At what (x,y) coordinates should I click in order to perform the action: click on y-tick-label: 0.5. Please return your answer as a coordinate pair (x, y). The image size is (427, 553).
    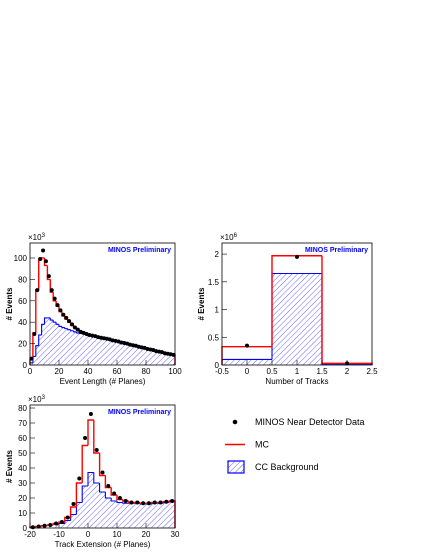
    Looking at the image, I should click on (214, 337).